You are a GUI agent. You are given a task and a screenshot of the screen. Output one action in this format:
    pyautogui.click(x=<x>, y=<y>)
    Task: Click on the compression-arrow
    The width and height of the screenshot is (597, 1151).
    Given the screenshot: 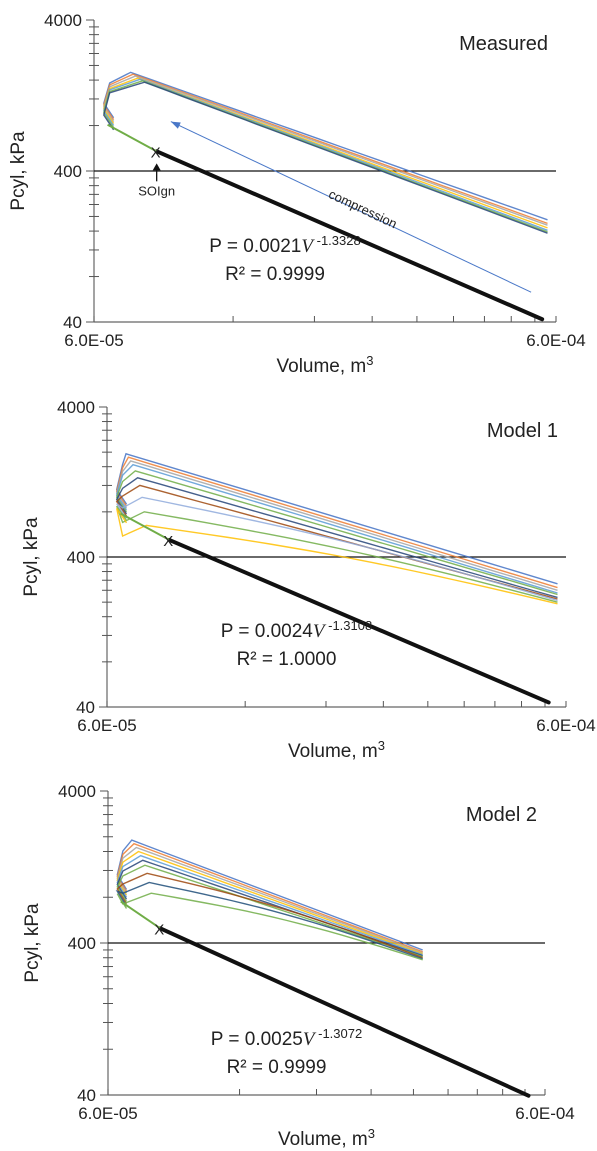 What is the action you would take?
    pyautogui.click(x=351, y=207)
    